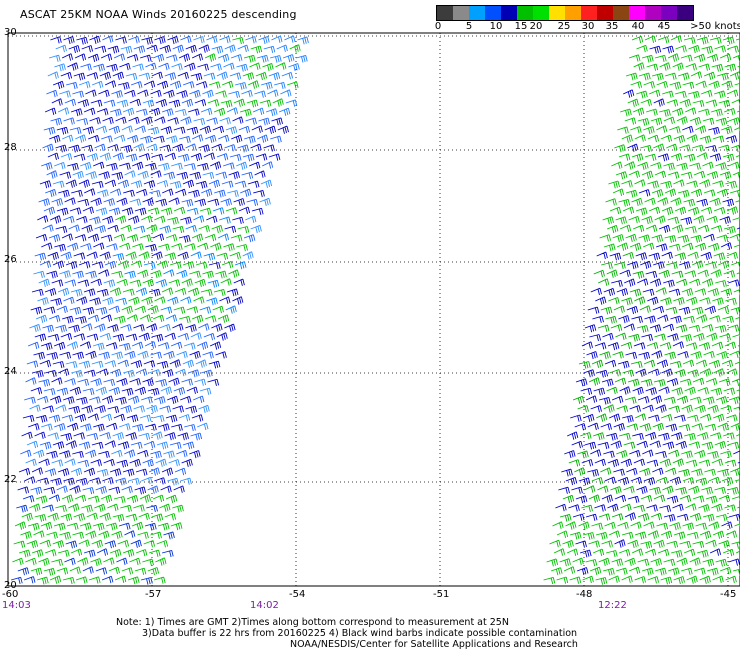 The width and height of the screenshot is (740, 650). I want to click on colorbar-segment, so click(557, 13).